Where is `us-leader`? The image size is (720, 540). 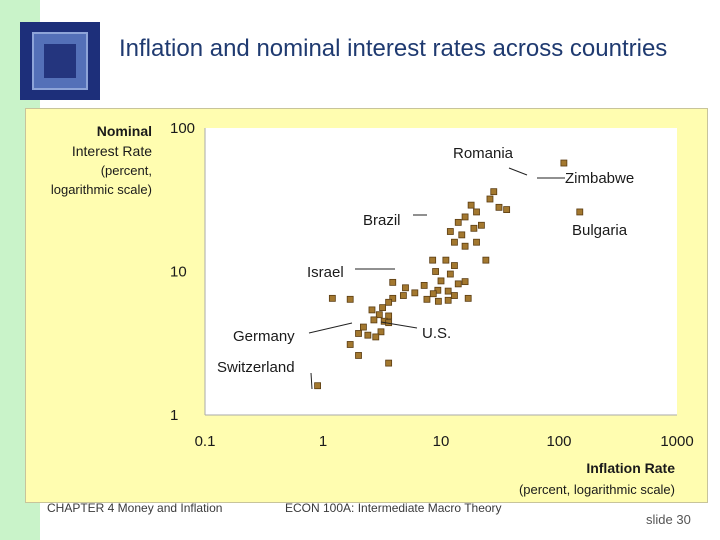 us-leader is located at coordinates (399, 325).